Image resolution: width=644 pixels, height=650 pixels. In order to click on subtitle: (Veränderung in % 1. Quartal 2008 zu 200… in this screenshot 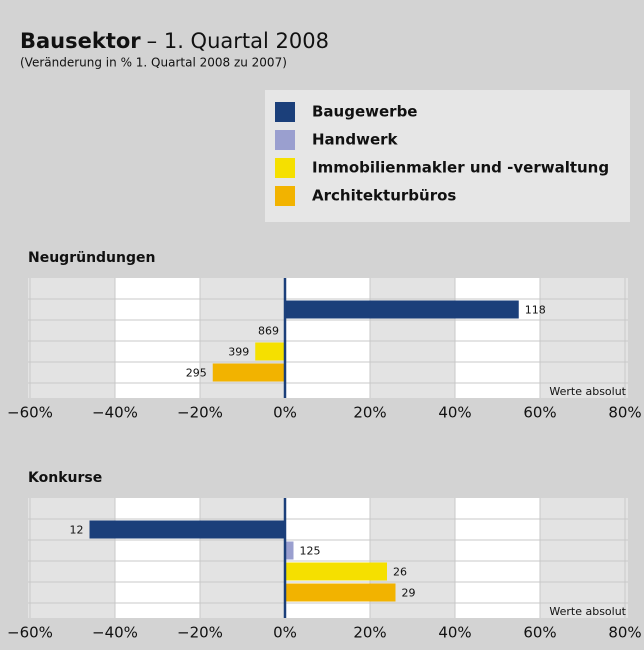, I will do `click(153, 63)`.